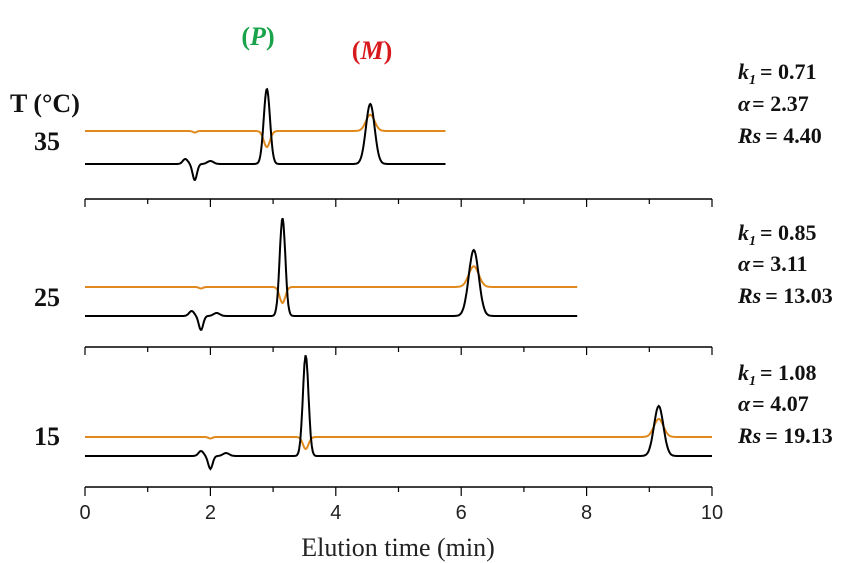  I want to click on x-tick-label: 6, so click(461, 513).